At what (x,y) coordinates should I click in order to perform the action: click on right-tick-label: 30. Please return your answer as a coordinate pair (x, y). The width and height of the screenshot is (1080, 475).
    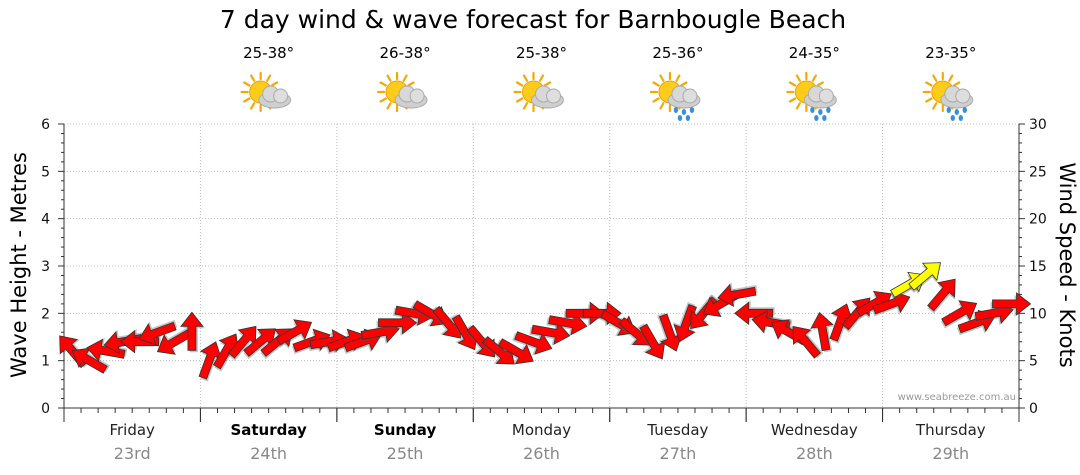
    Looking at the image, I should click on (1038, 125).